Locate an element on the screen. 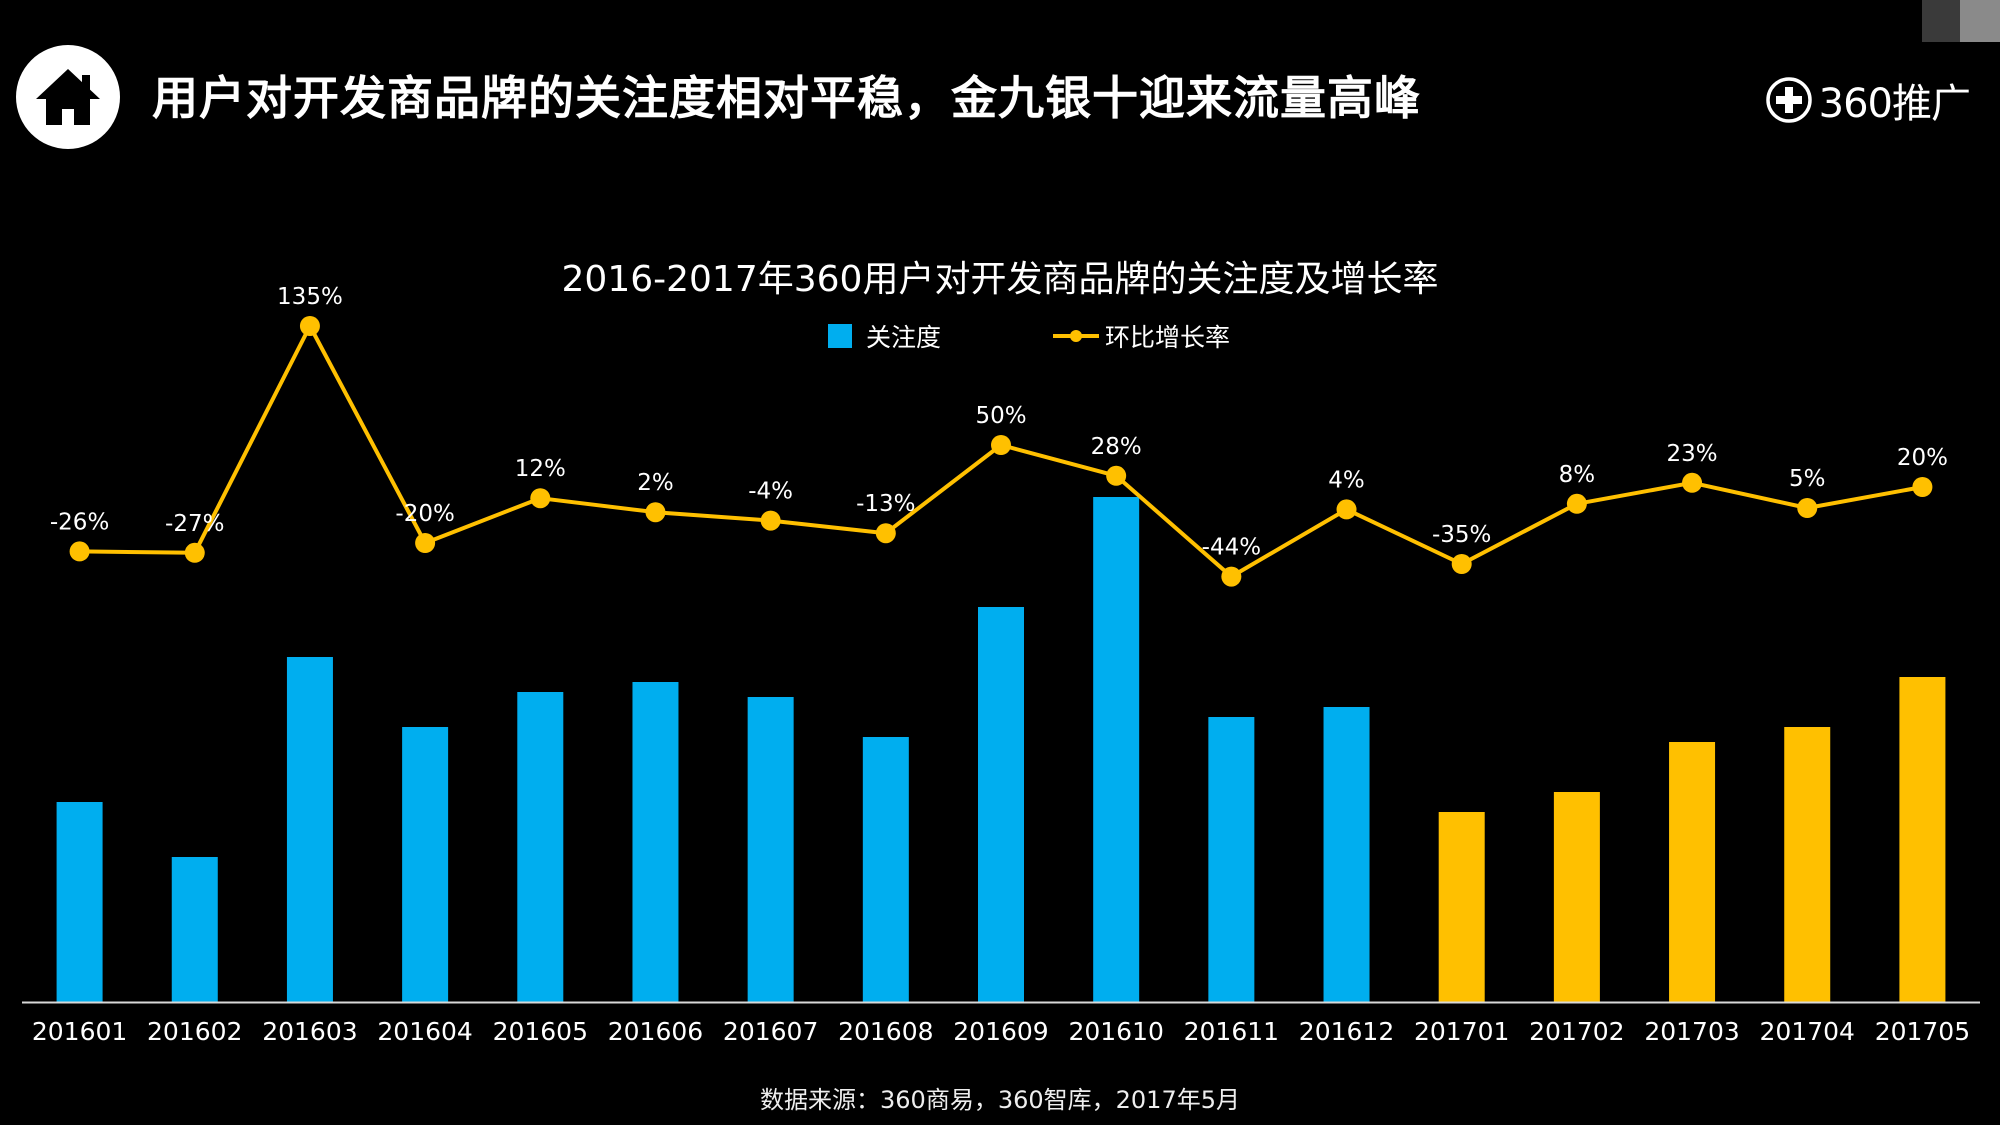 The height and width of the screenshot is (1125, 2000). x-tick-label-201605: 201605 is located at coordinates (540, 1031).